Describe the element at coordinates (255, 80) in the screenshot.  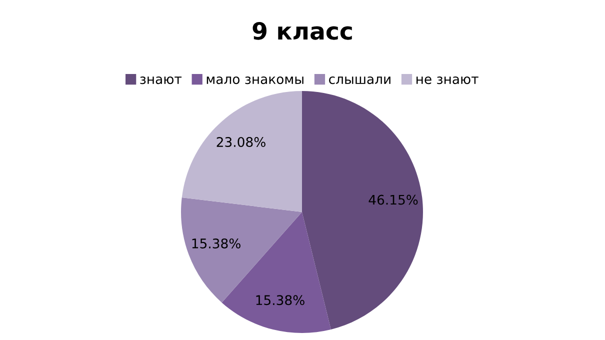
I see `legend-label: мало знакомы` at that location.